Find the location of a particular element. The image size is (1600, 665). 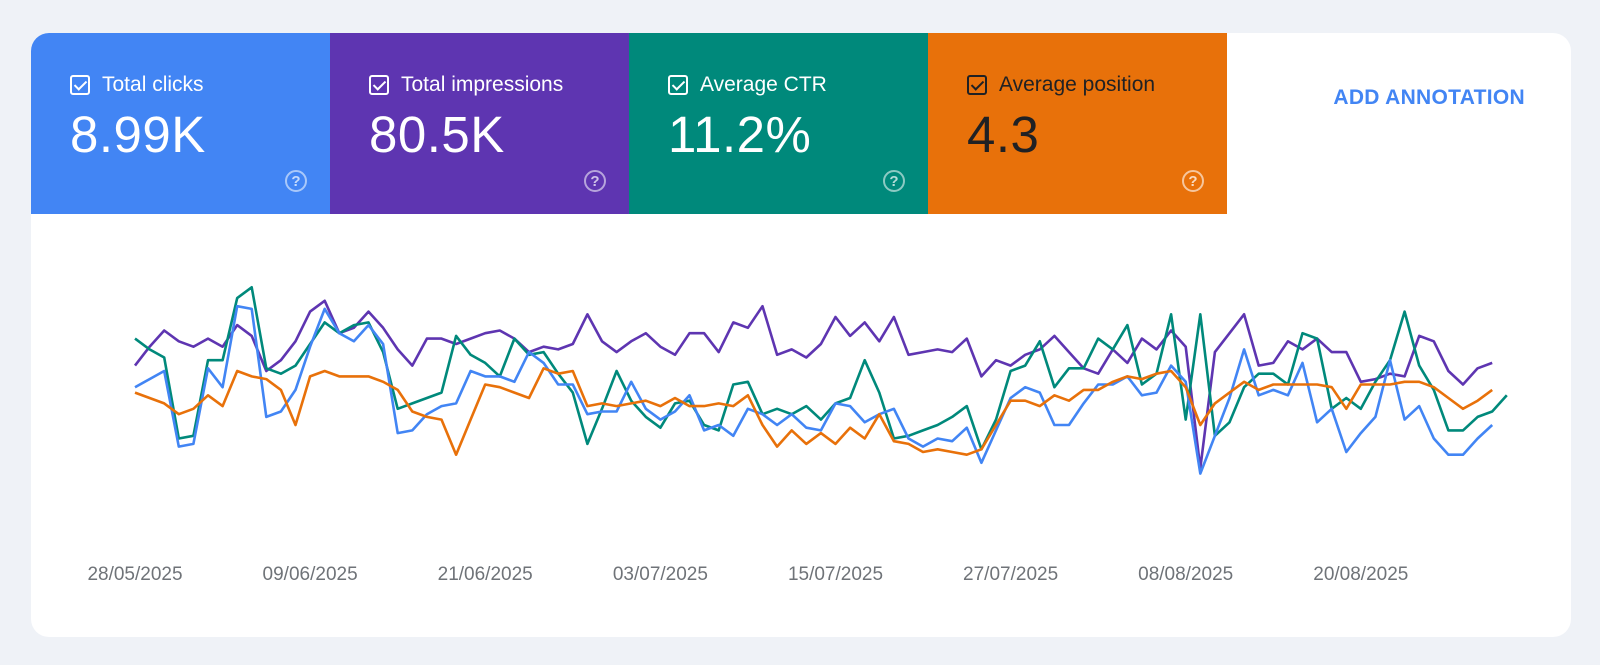

tile-label: Average CTR is located at coordinates (763, 84).